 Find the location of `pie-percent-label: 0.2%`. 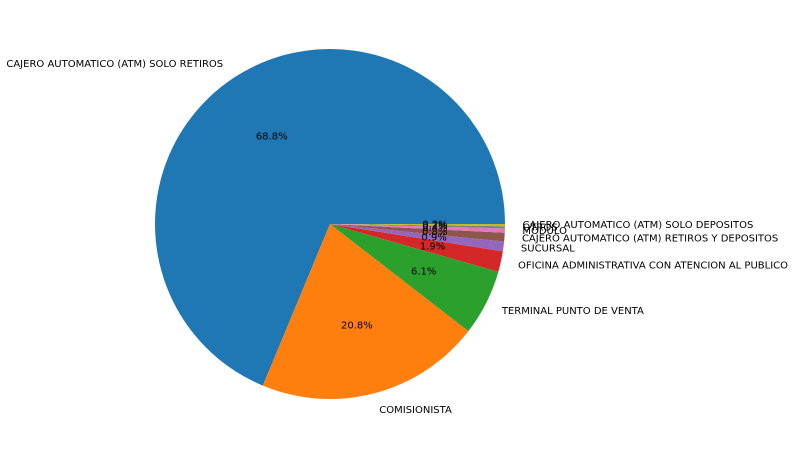

pie-percent-label: 0.2% is located at coordinates (434, 225).